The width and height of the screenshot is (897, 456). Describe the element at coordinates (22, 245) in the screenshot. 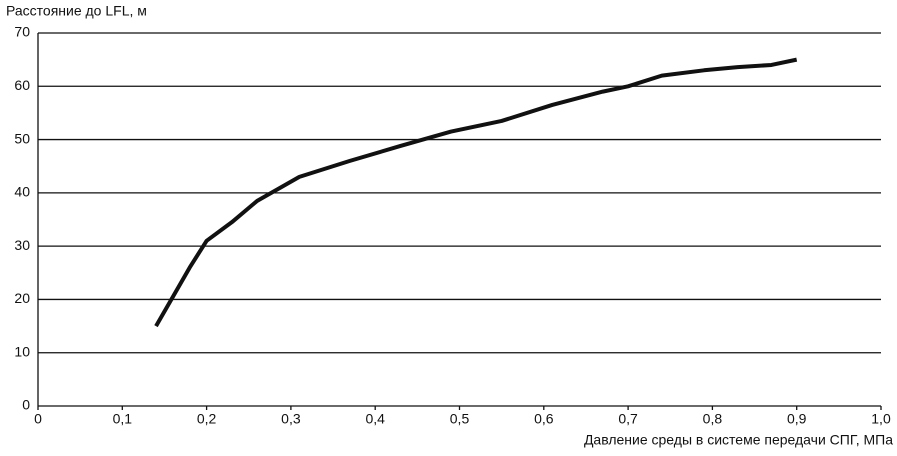

I see `y-tick-label: 30` at that location.